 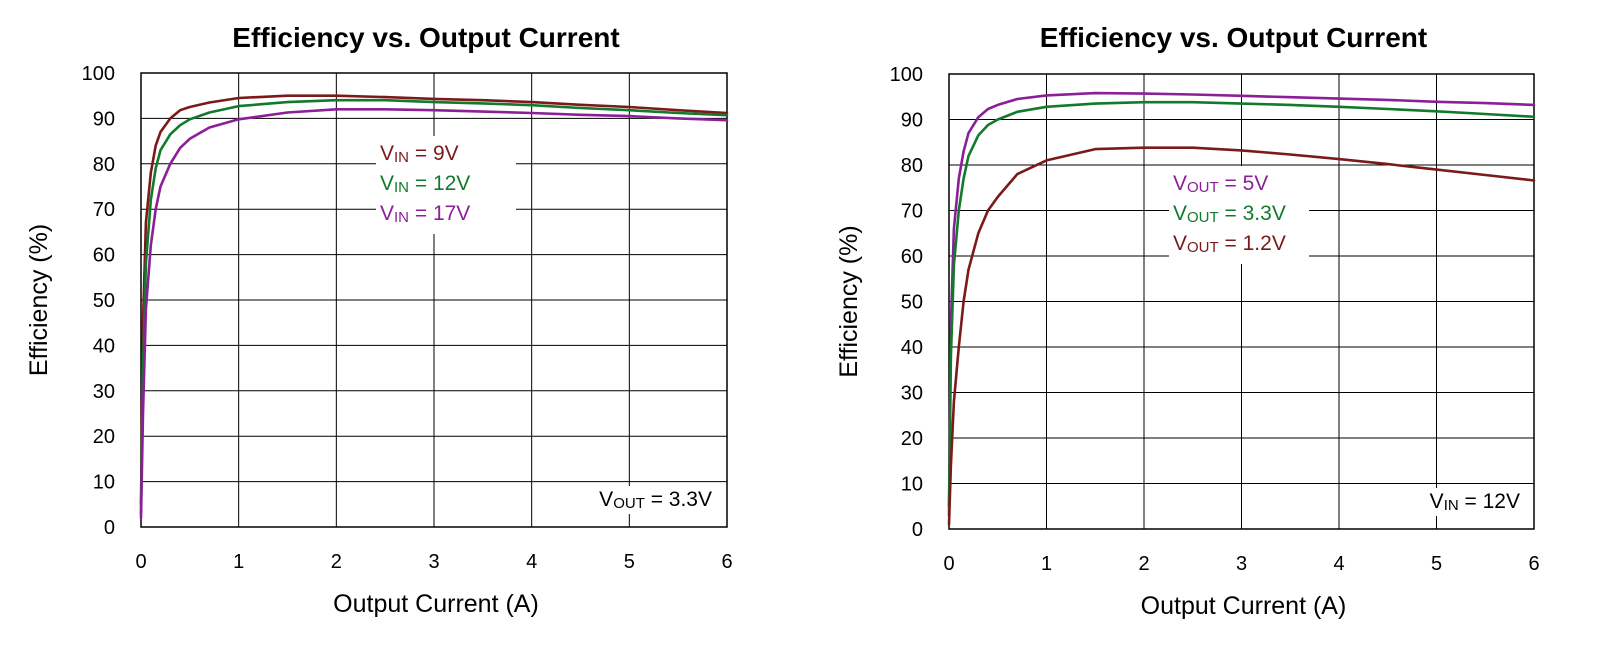 I want to click on condition-note: VOUT = 3.3V, so click(x=655, y=500).